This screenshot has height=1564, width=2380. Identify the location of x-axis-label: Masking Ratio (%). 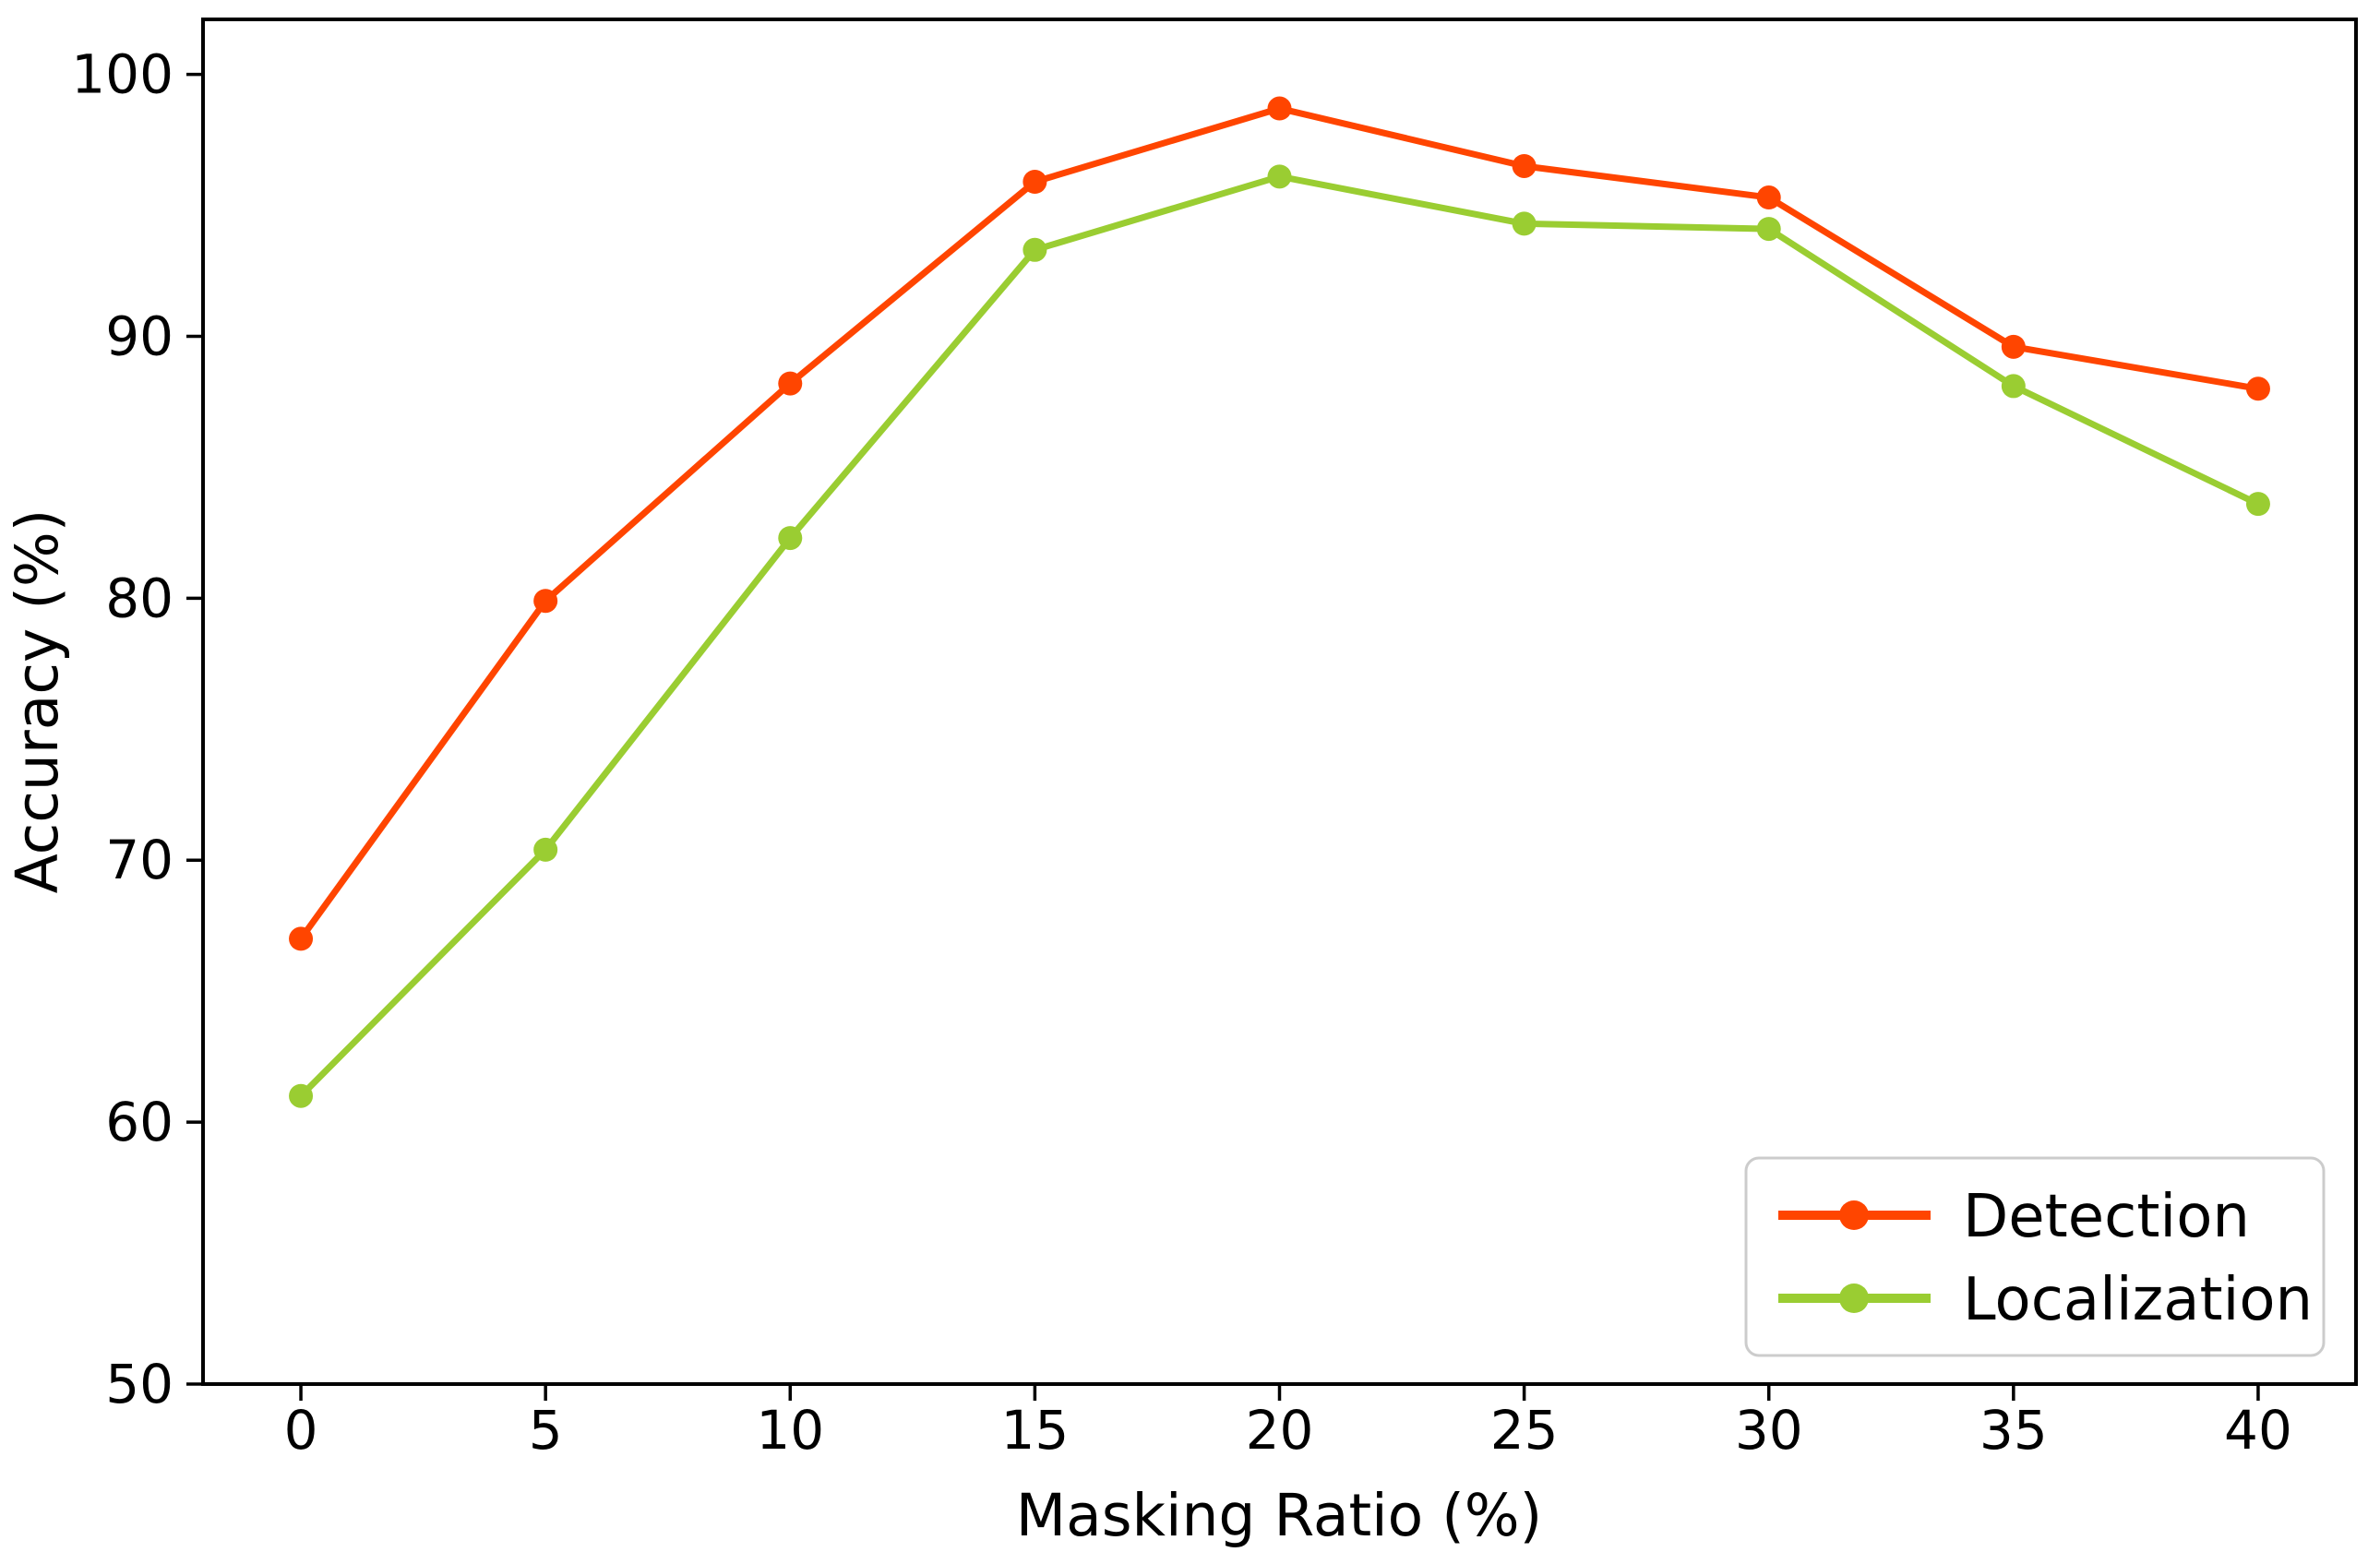
(1279, 1515).